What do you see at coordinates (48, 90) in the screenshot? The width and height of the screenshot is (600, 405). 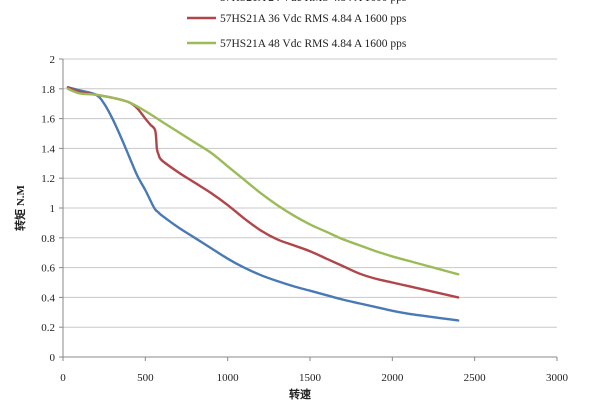 I see `y-tick-label: 1.8` at bounding box center [48, 90].